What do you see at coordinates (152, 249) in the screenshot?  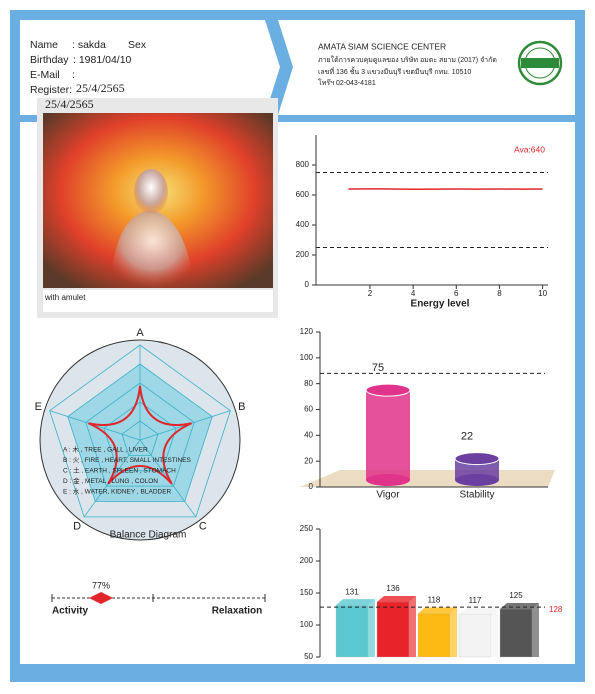 I see `silhouette` at bounding box center [152, 249].